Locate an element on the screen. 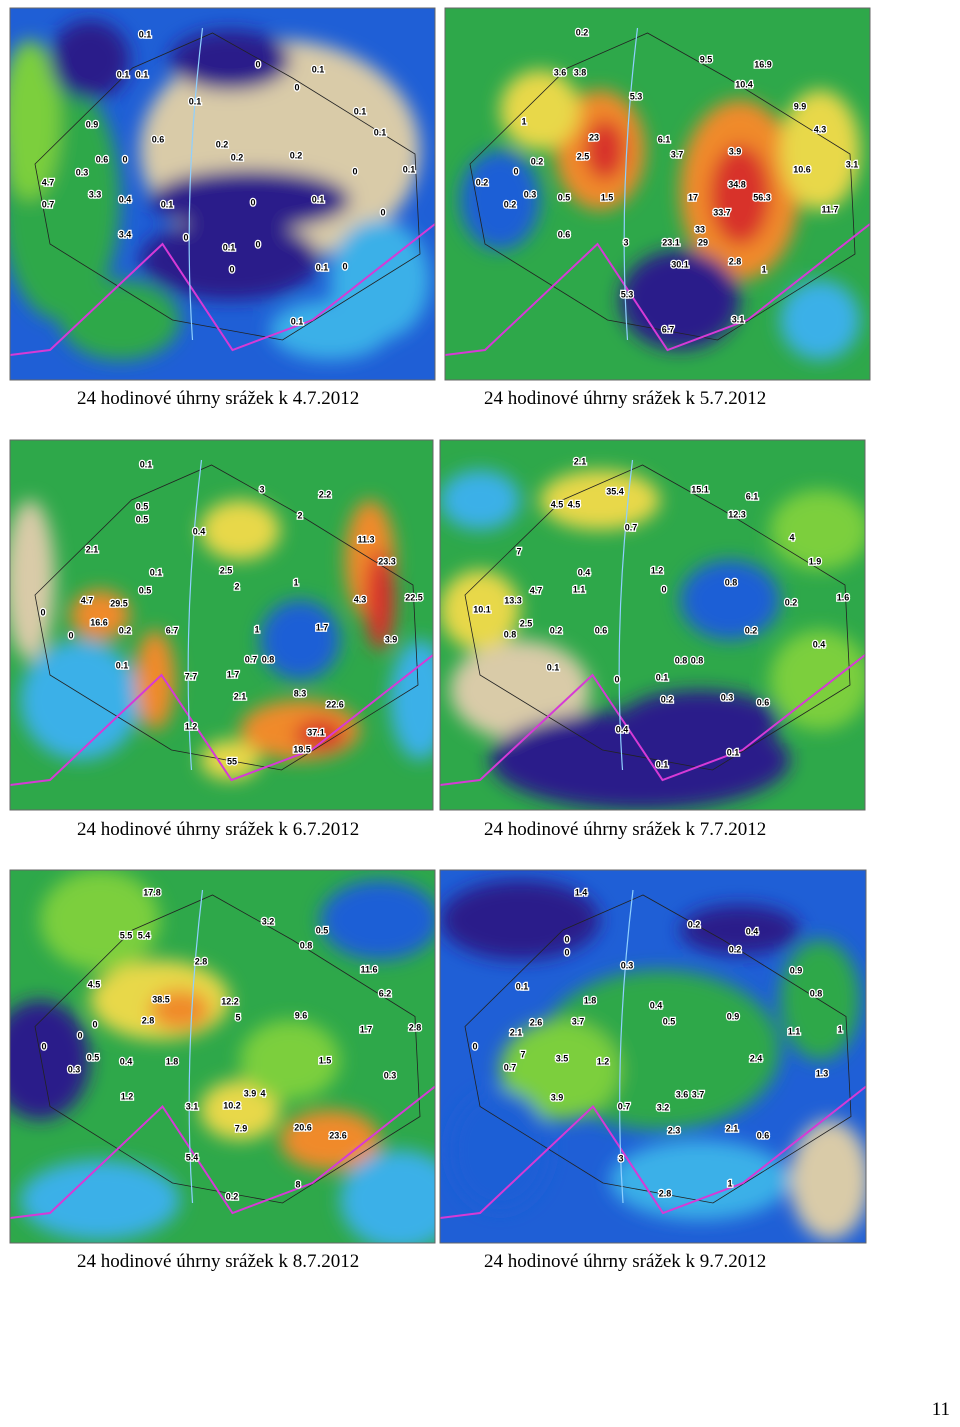  map-label: 15.1 is located at coordinates (700, 489).